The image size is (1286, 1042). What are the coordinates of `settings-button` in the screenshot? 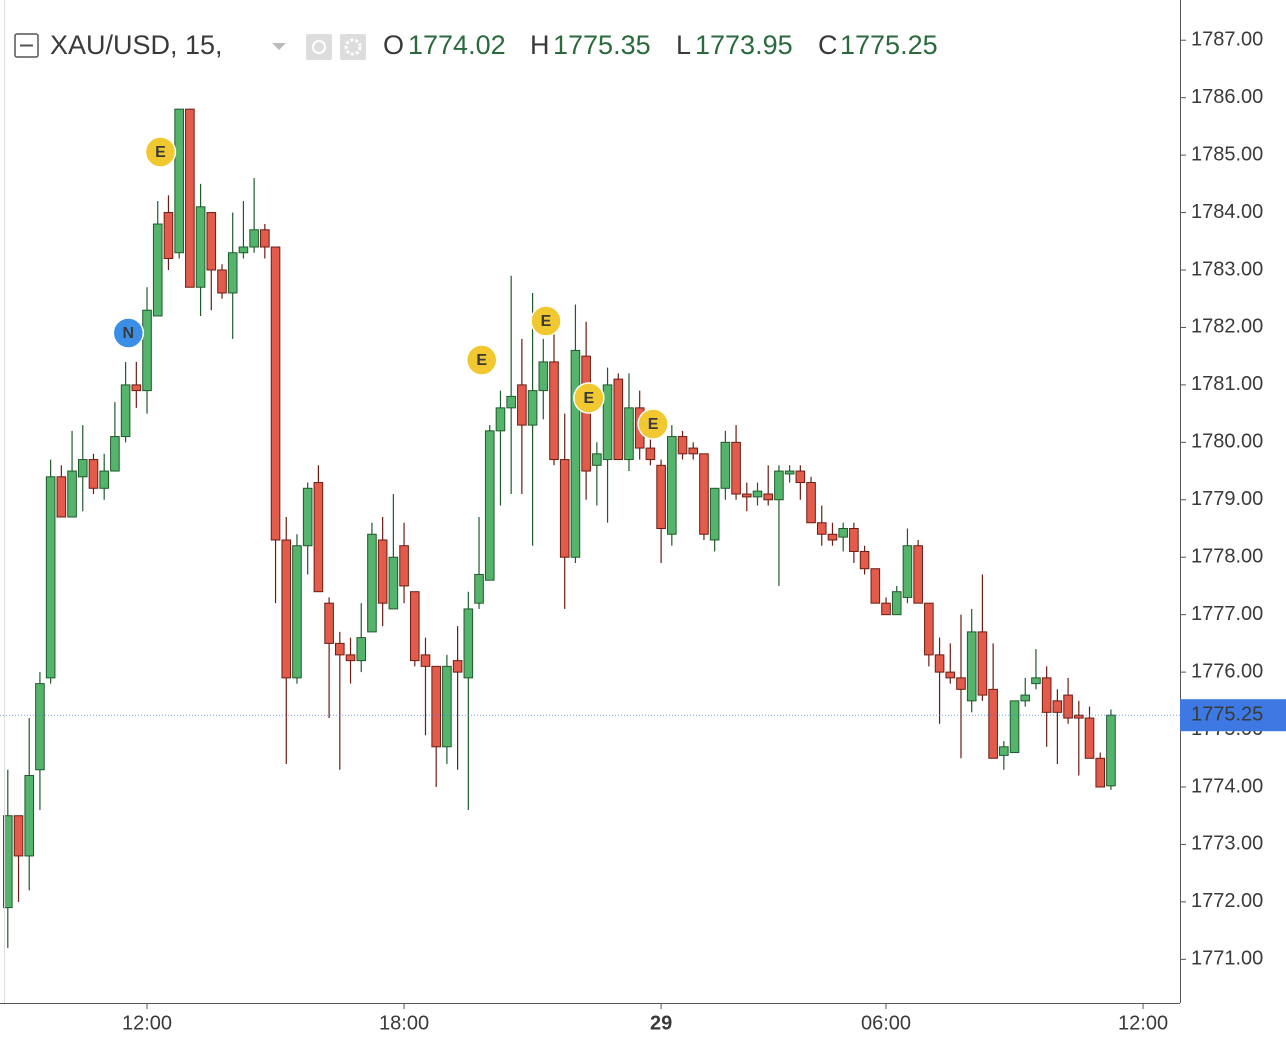 It's located at (353, 47).